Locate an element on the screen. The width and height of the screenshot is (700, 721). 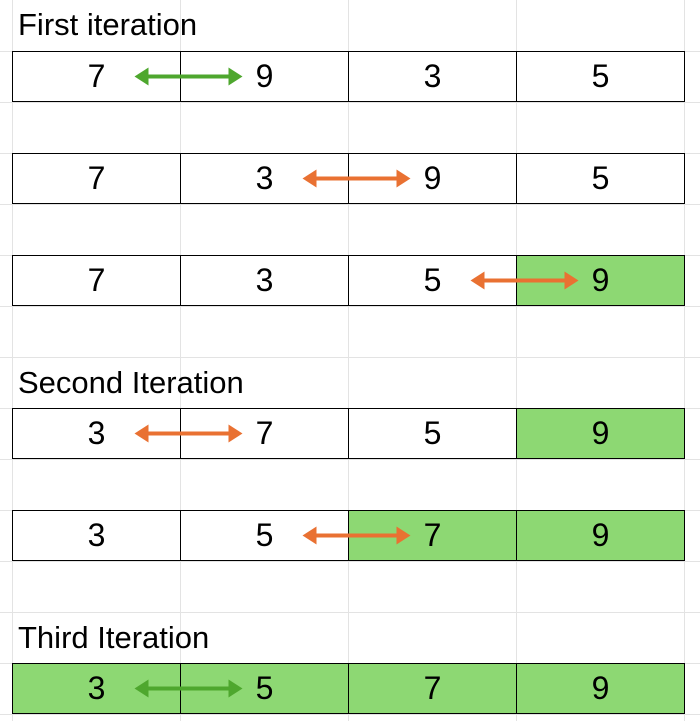
heading-second-iteration: Second Iteration is located at coordinates (131, 382).